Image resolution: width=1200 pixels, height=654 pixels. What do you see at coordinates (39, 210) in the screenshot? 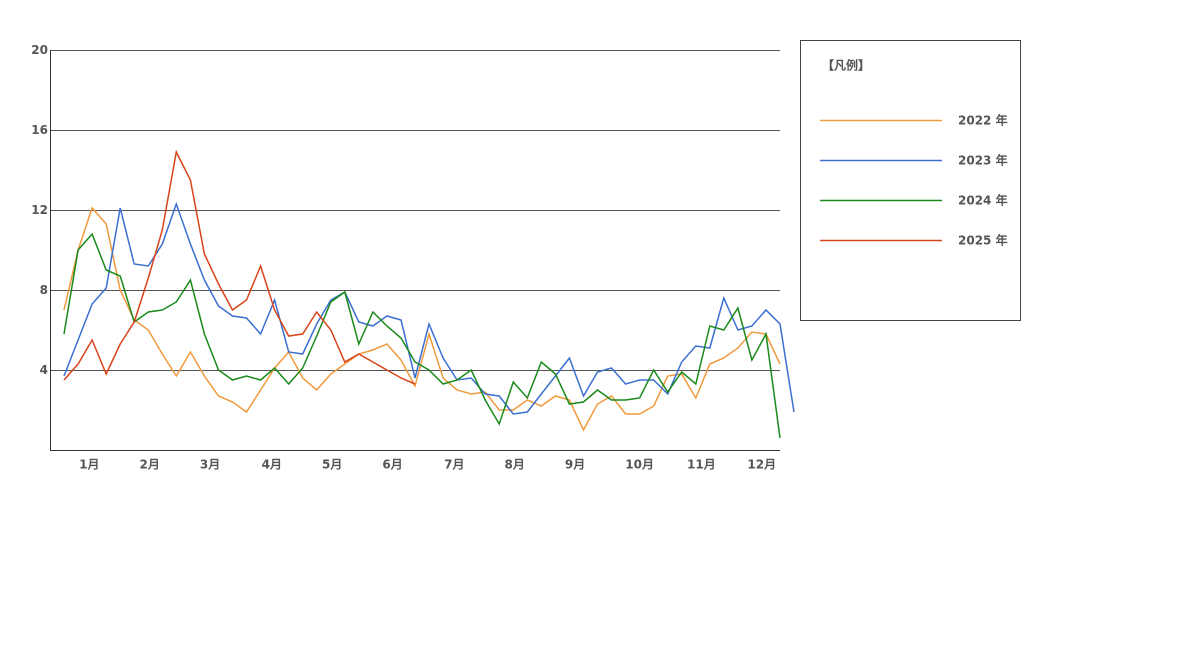
I see `y-tick-label: 12` at bounding box center [39, 210].